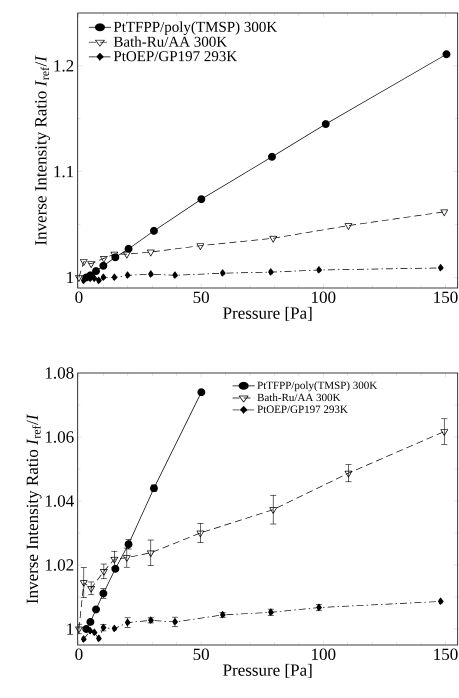  I want to click on y-tick-label: 1.06, so click(60, 437).